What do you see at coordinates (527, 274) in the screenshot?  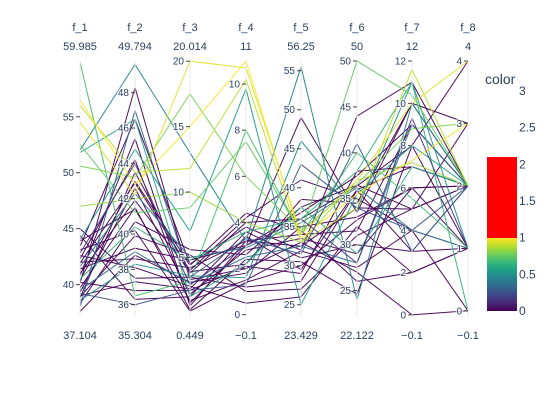 I see `colorbar-tick-label: 0.5` at bounding box center [527, 274].